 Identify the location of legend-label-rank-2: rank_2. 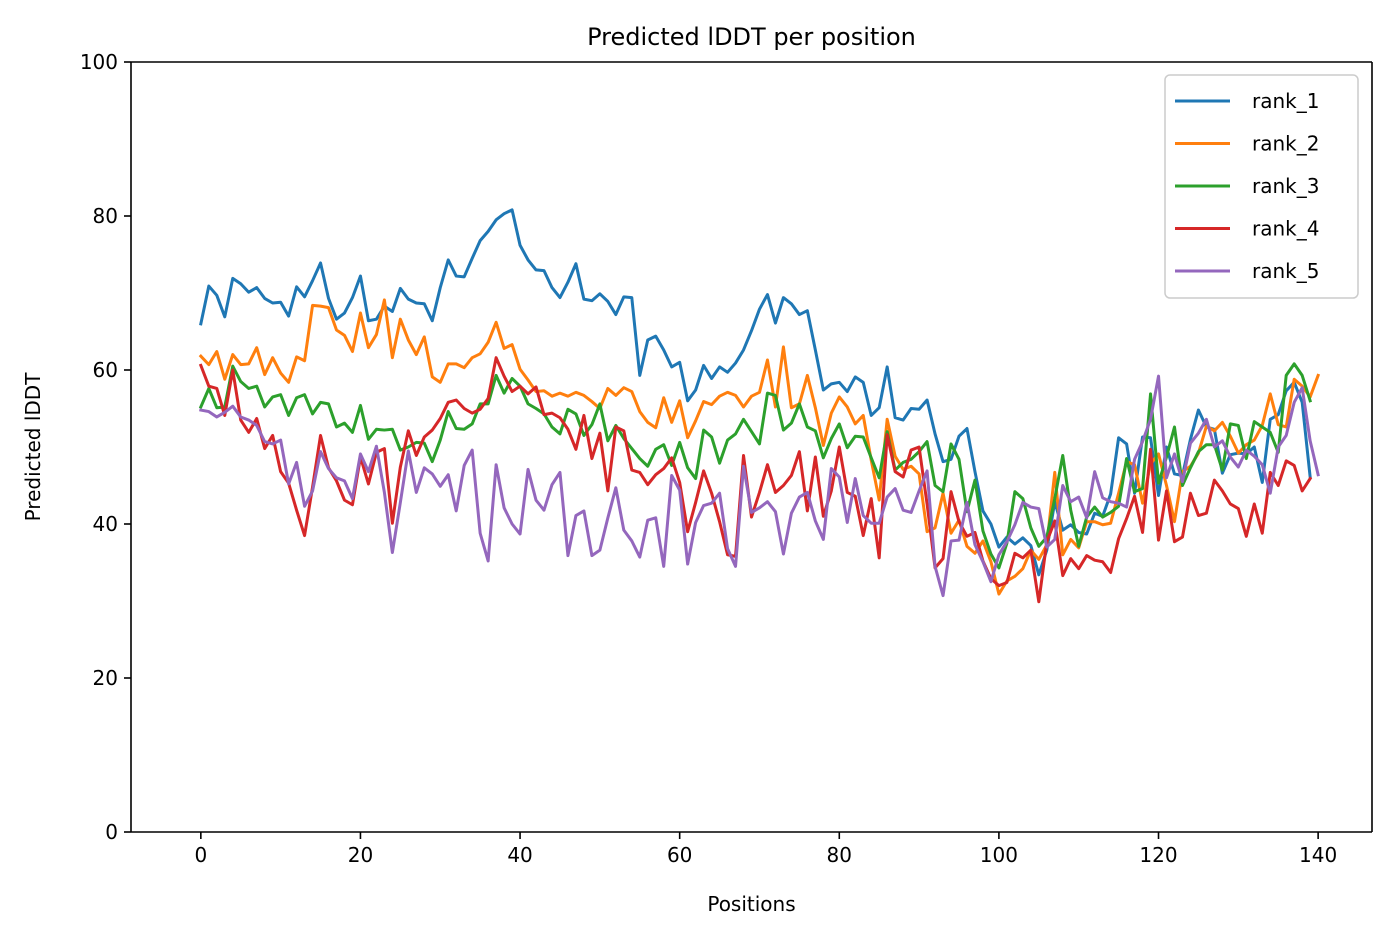
(1285, 144).